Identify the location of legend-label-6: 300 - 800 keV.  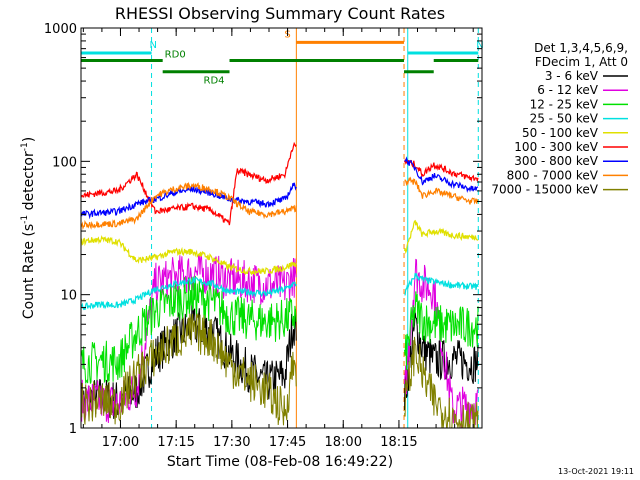
(556, 161).